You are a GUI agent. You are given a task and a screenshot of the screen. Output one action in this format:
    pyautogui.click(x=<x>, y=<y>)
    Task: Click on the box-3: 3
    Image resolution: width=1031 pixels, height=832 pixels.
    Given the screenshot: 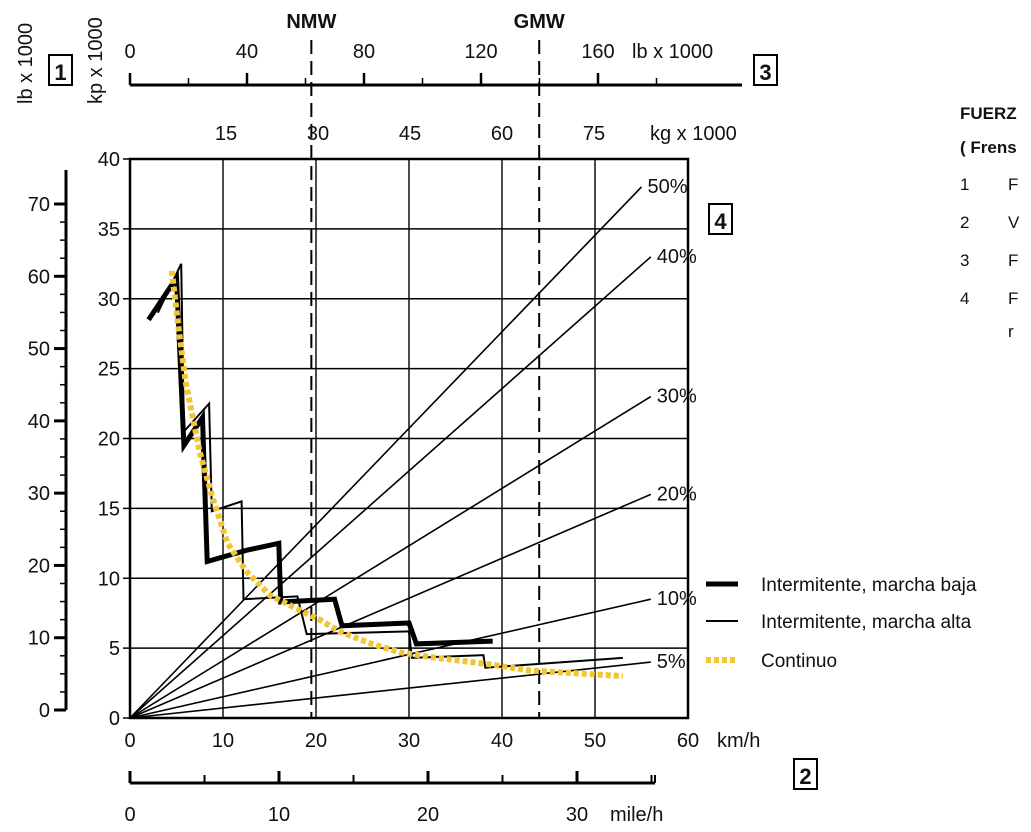 What is the action you would take?
    pyautogui.click(x=765, y=70)
    